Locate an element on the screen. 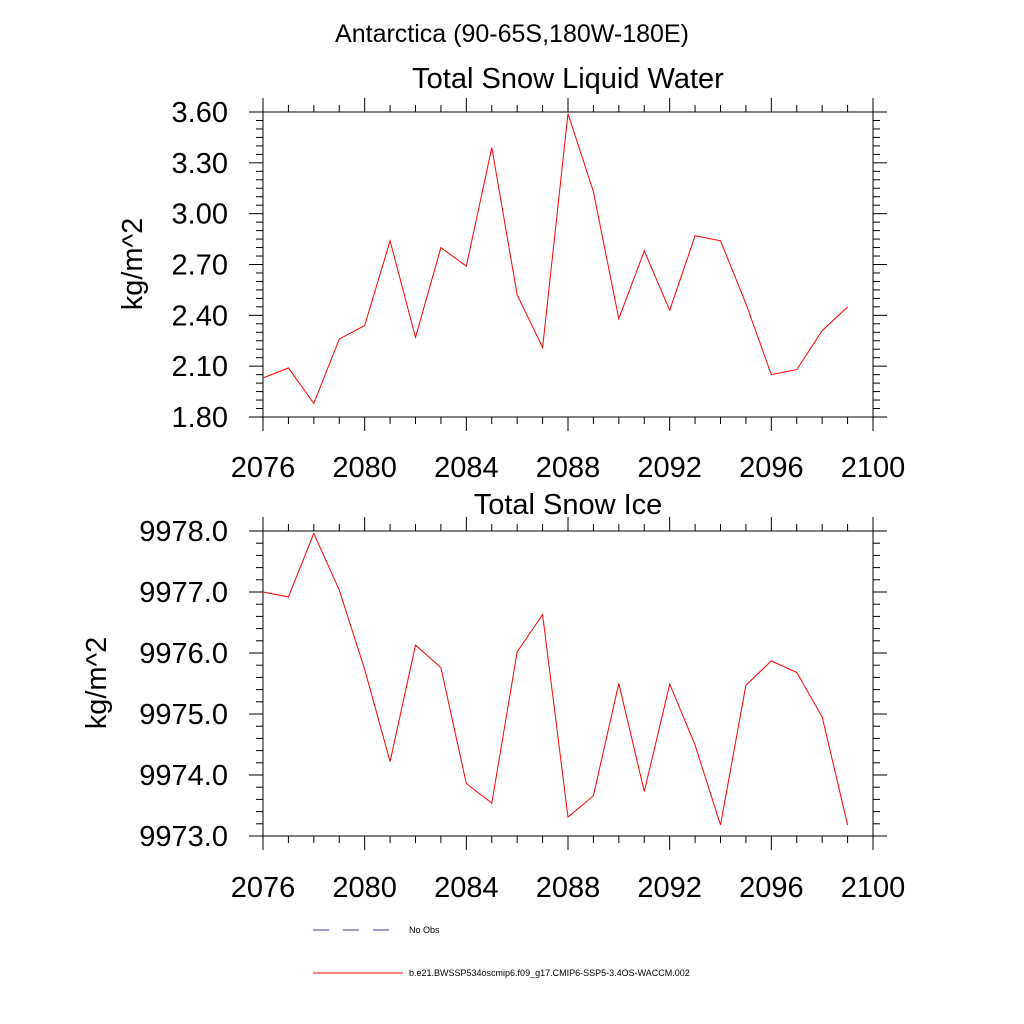 The width and height of the screenshot is (1024, 1024). y-tick-label: 9974.0 is located at coordinates (183, 776).